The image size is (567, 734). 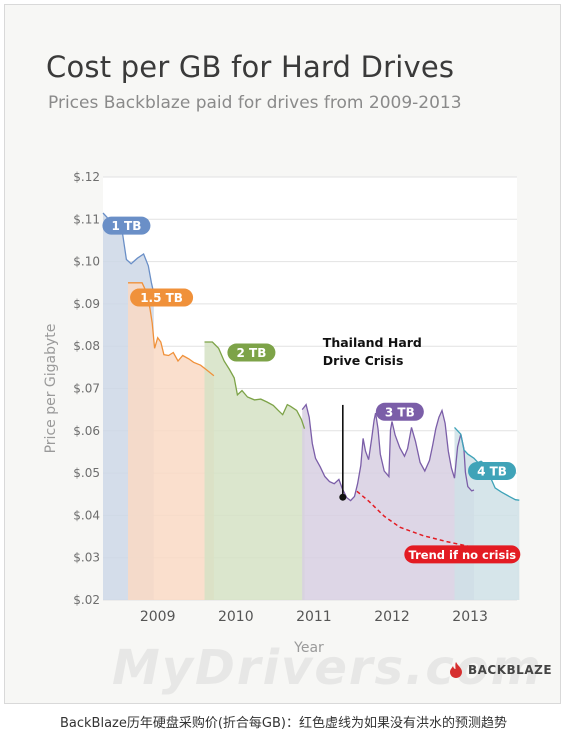 I want to click on x-tick-label: 2009, so click(x=158, y=617).